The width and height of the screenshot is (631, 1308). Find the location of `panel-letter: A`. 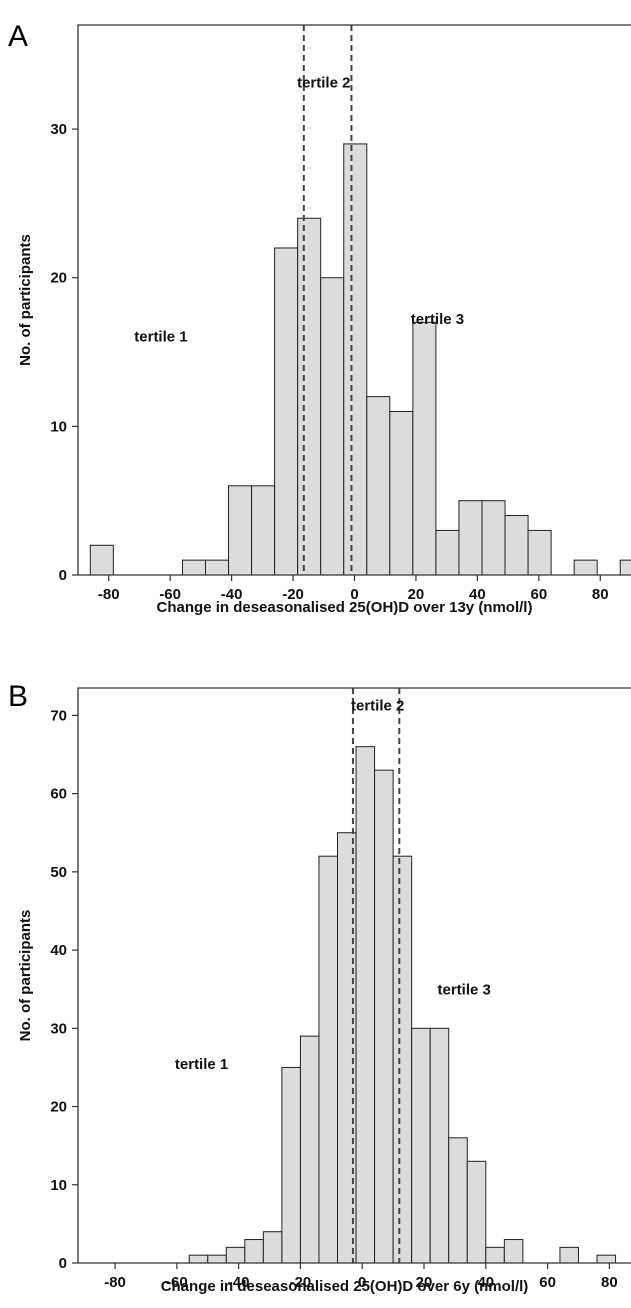

panel-letter: A is located at coordinates (18, 36).